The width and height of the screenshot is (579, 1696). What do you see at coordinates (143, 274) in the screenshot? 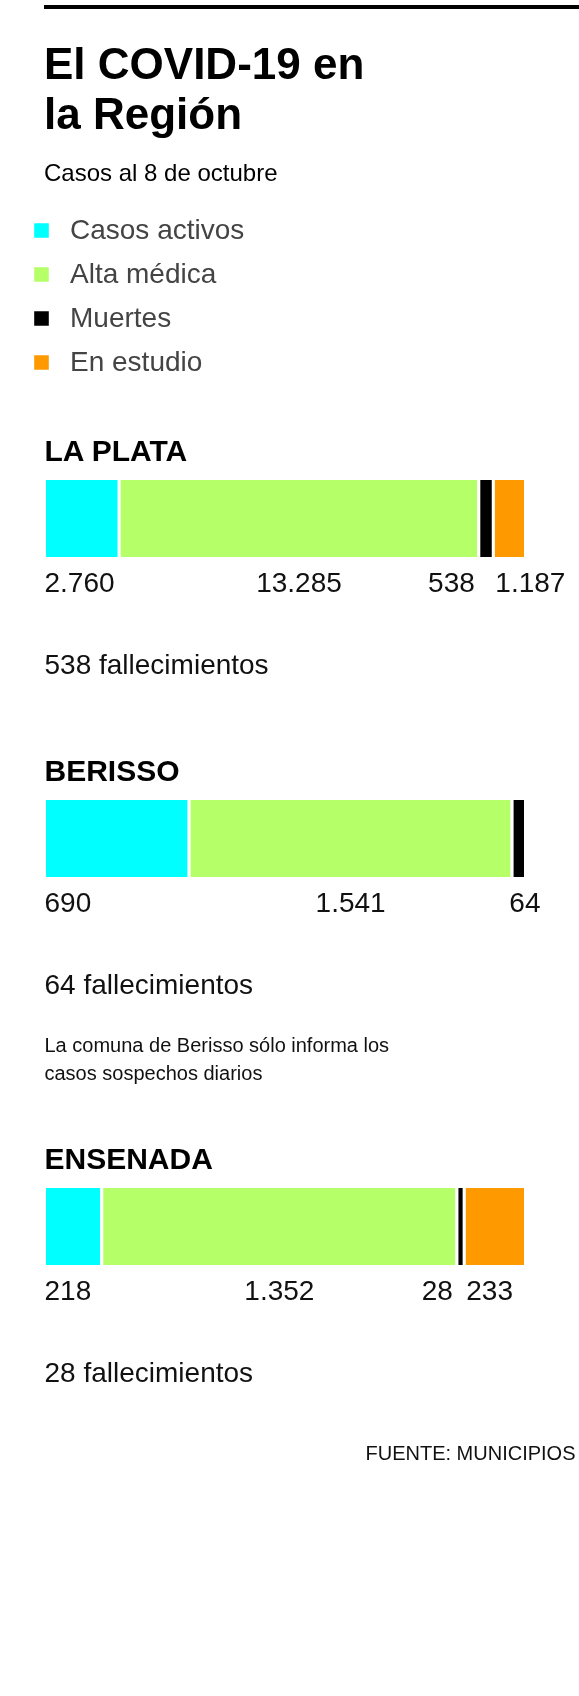
I see `legend-label: Alta médica` at bounding box center [143, 274].